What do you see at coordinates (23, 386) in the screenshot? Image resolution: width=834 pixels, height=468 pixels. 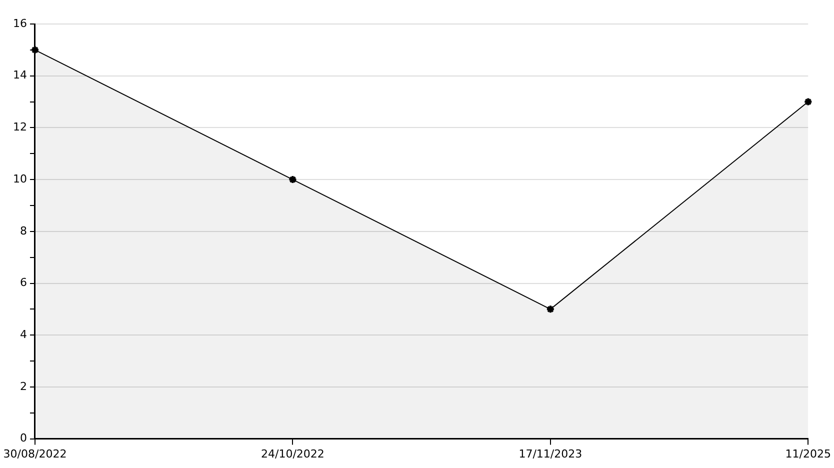 I see `y-tick-label: 2` at bounding box center [23, 386].